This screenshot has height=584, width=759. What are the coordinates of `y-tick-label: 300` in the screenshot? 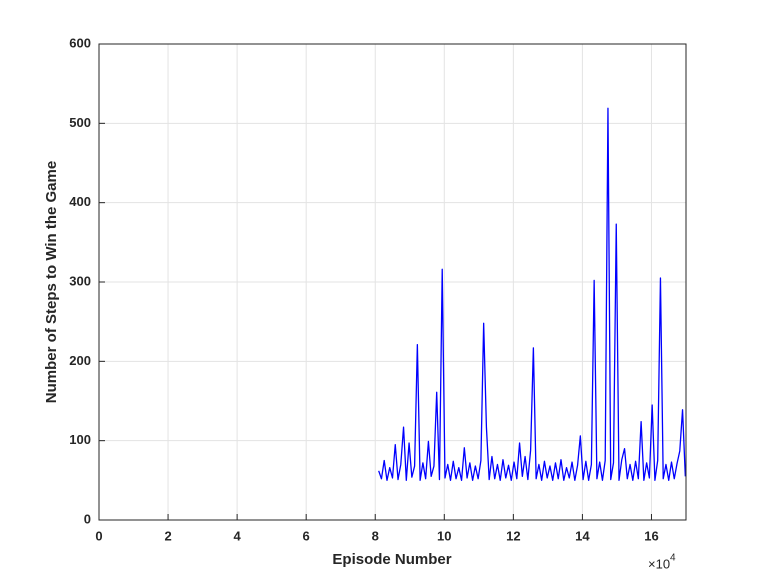 It's located at (80, 280).